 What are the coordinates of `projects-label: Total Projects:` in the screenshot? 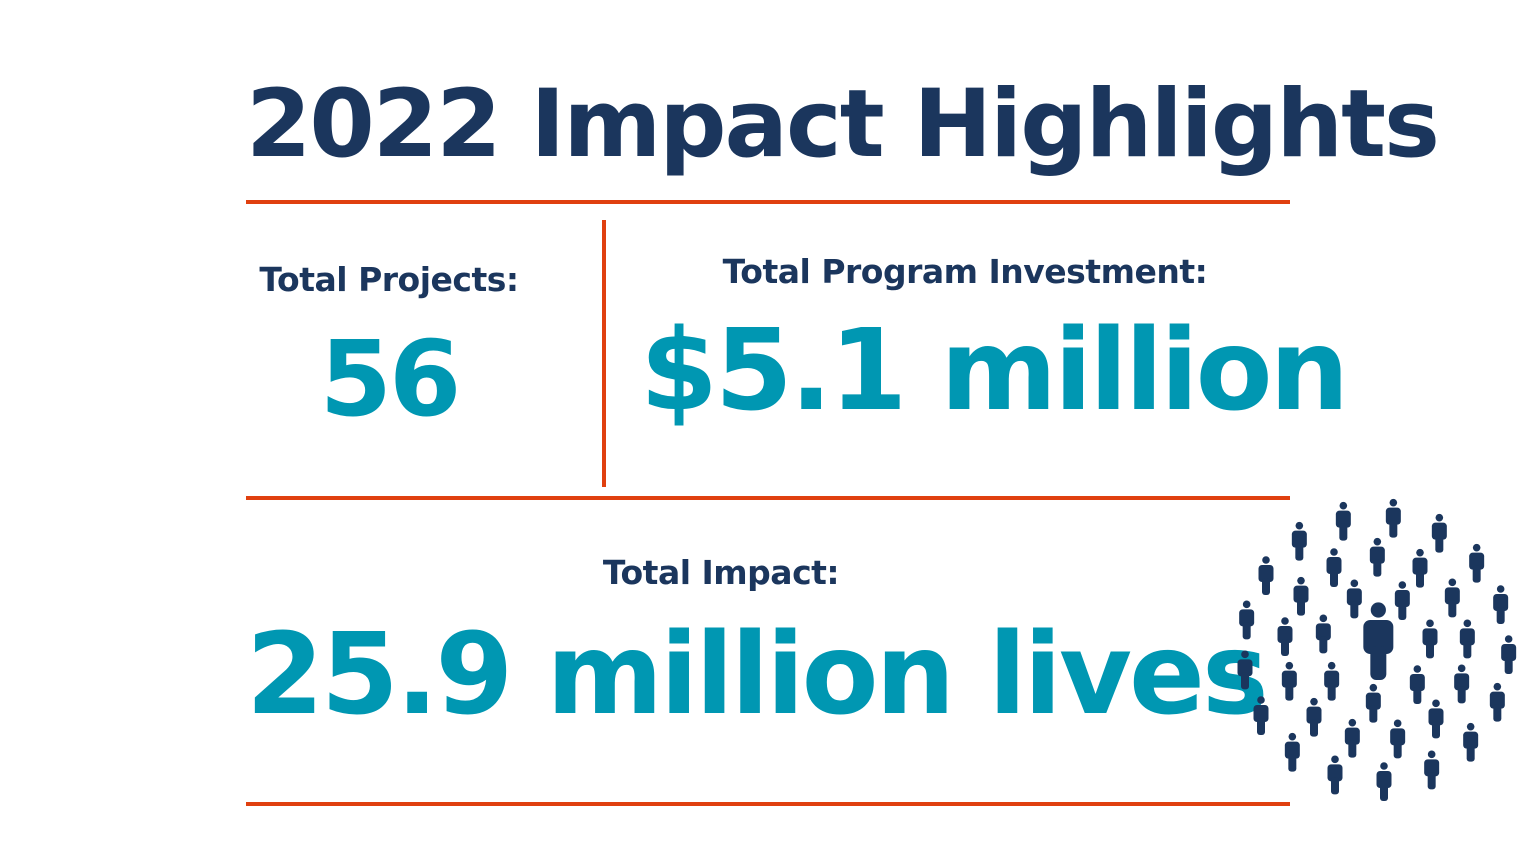 It's located at (389, 279).